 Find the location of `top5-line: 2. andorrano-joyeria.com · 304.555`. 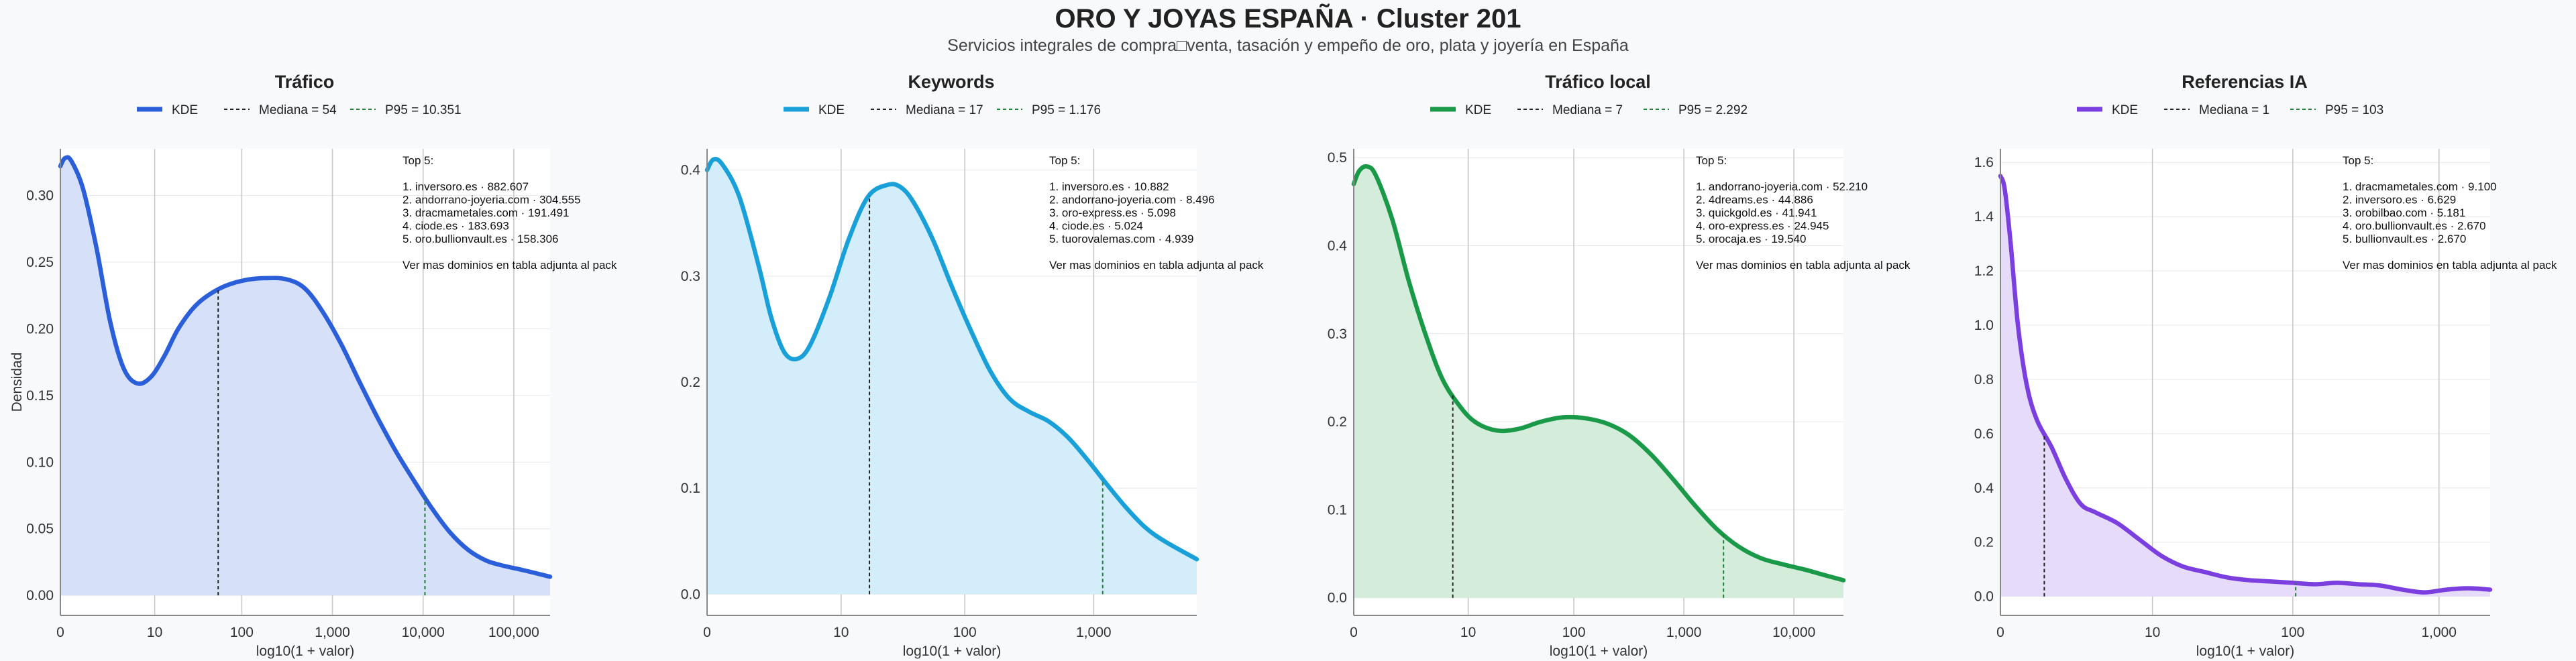

top5-line: 2. andorrano-joyeria.com · 304.555 is located at coordinates (491, 200).